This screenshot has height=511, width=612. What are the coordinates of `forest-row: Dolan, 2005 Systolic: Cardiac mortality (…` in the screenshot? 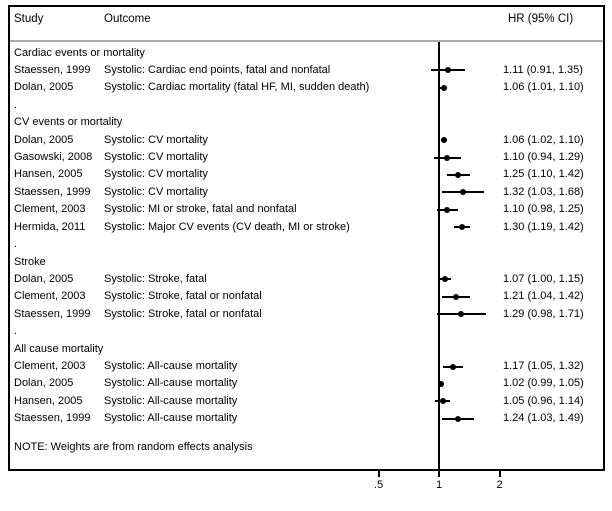 It's located at (306, 87).